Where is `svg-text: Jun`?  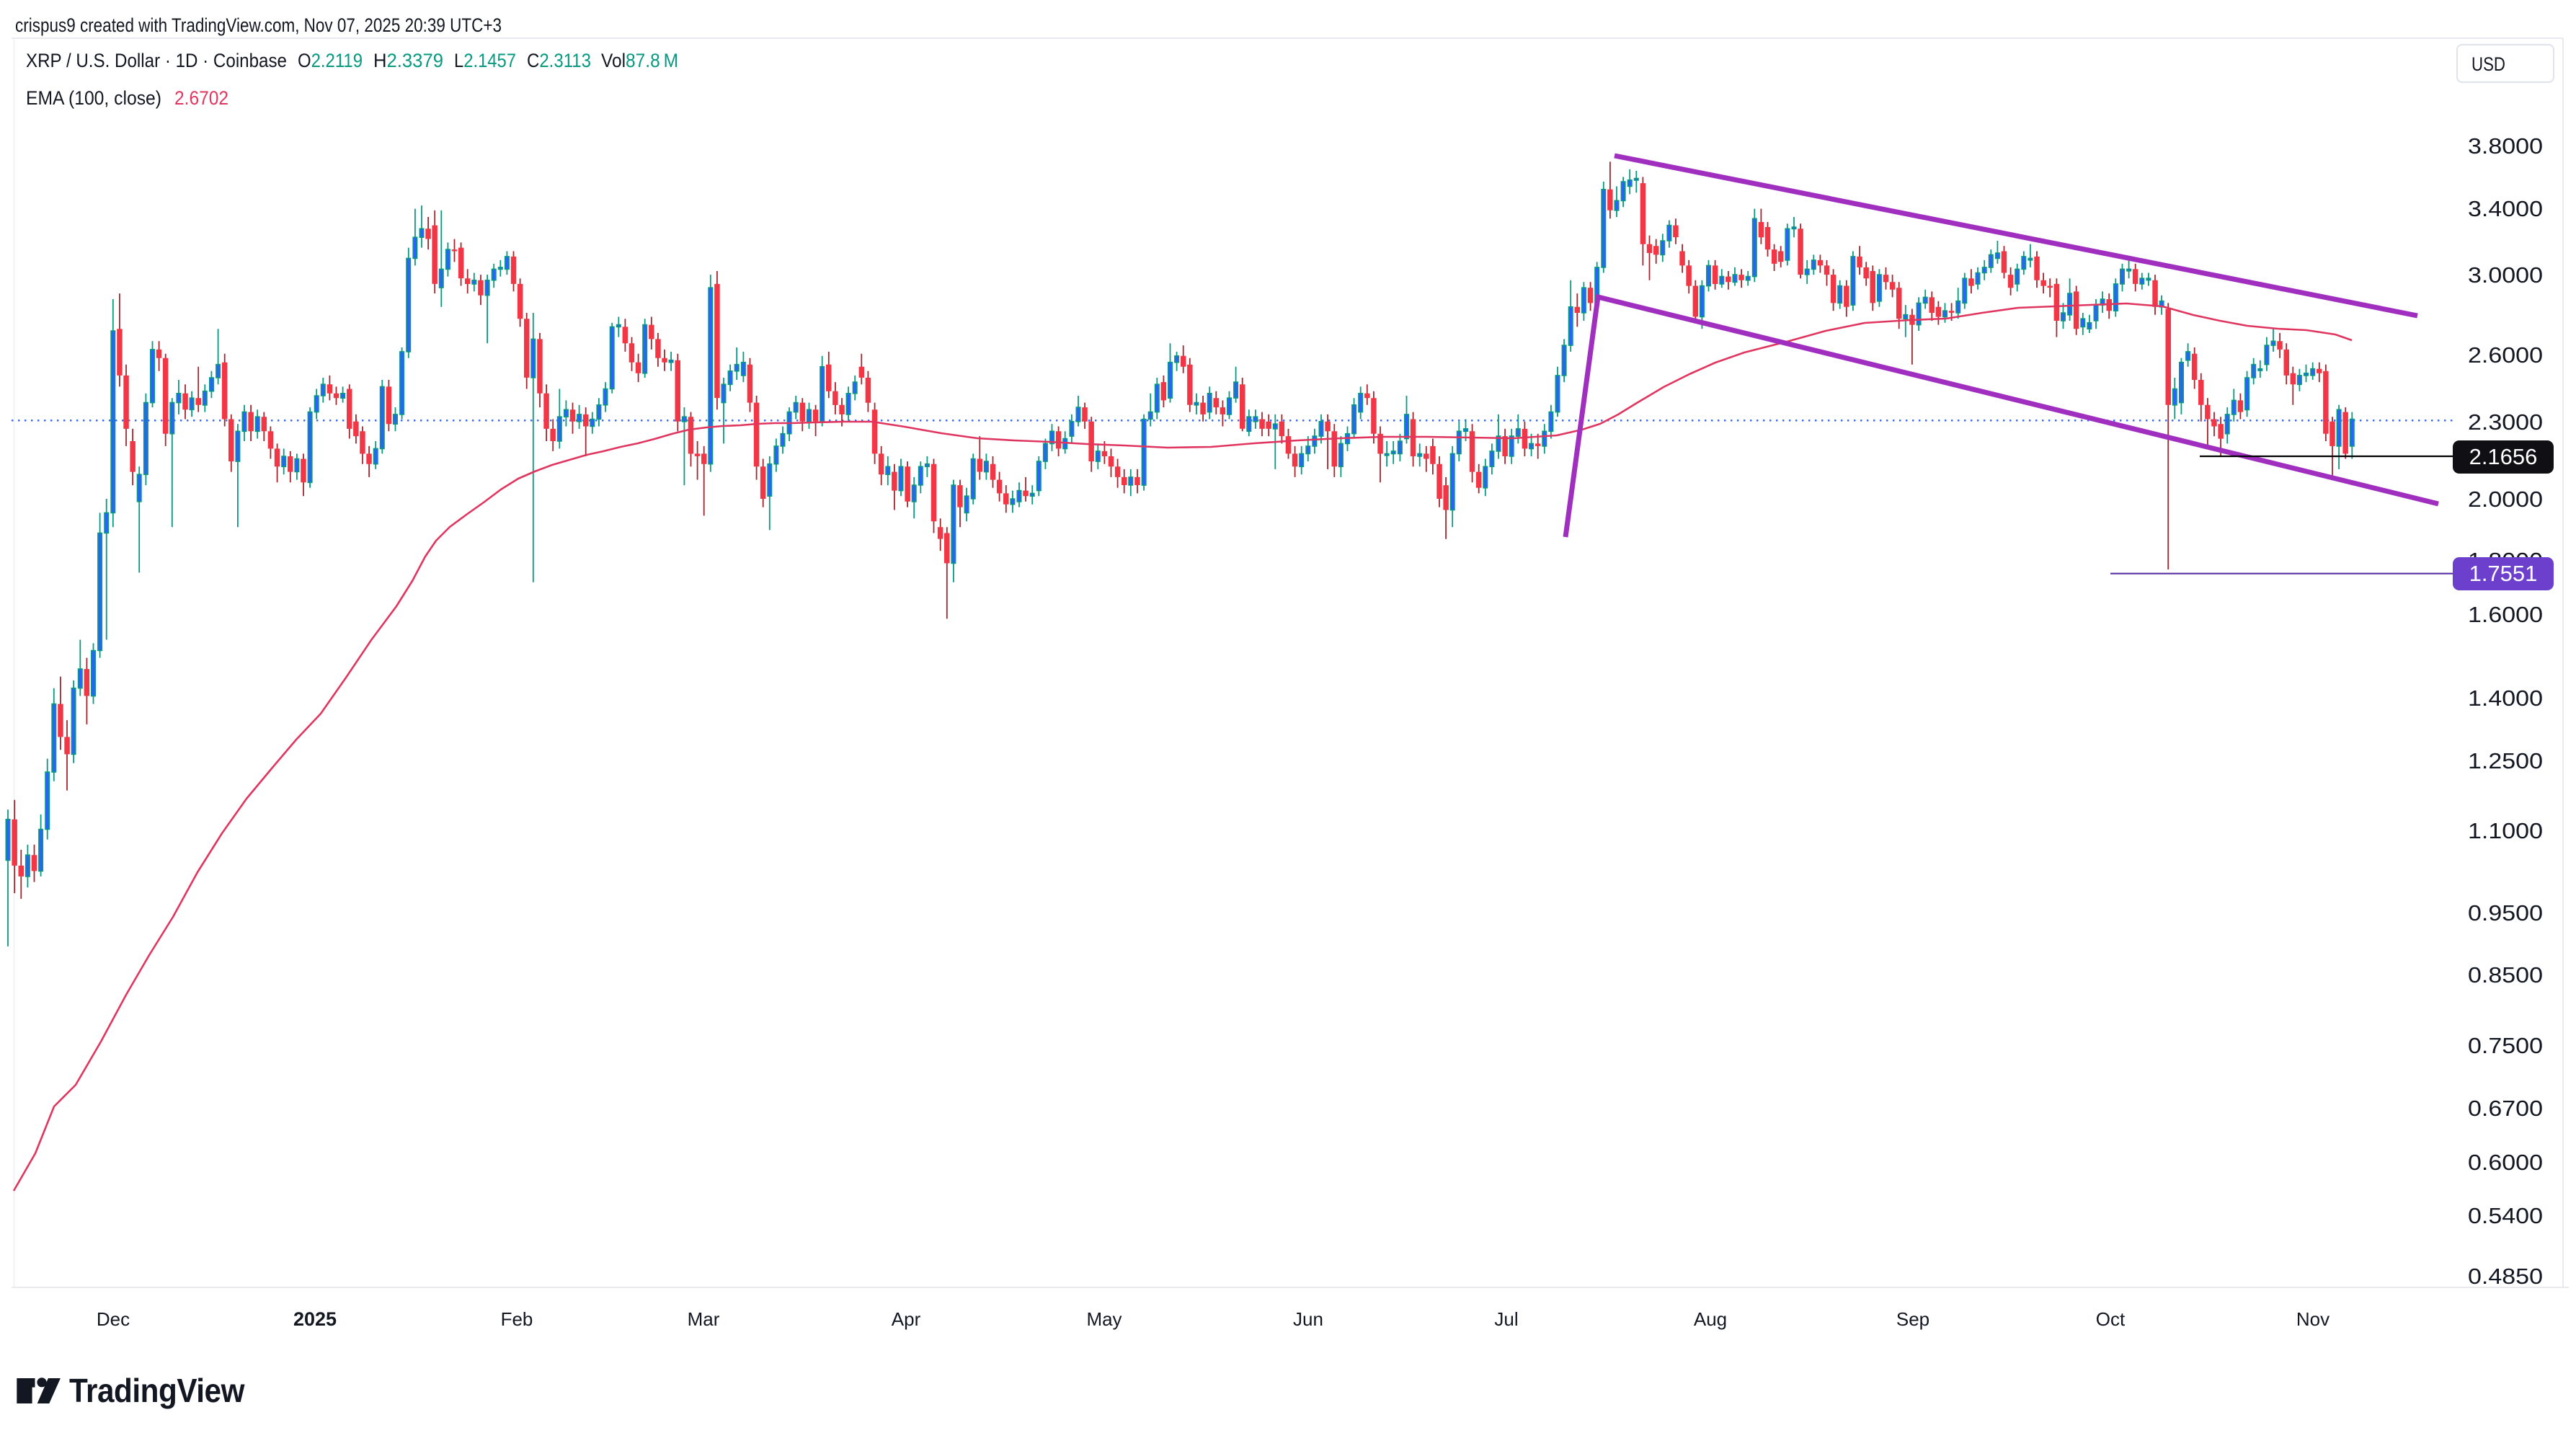 svg-text: Jun is located at coordinates (1308, 1319).